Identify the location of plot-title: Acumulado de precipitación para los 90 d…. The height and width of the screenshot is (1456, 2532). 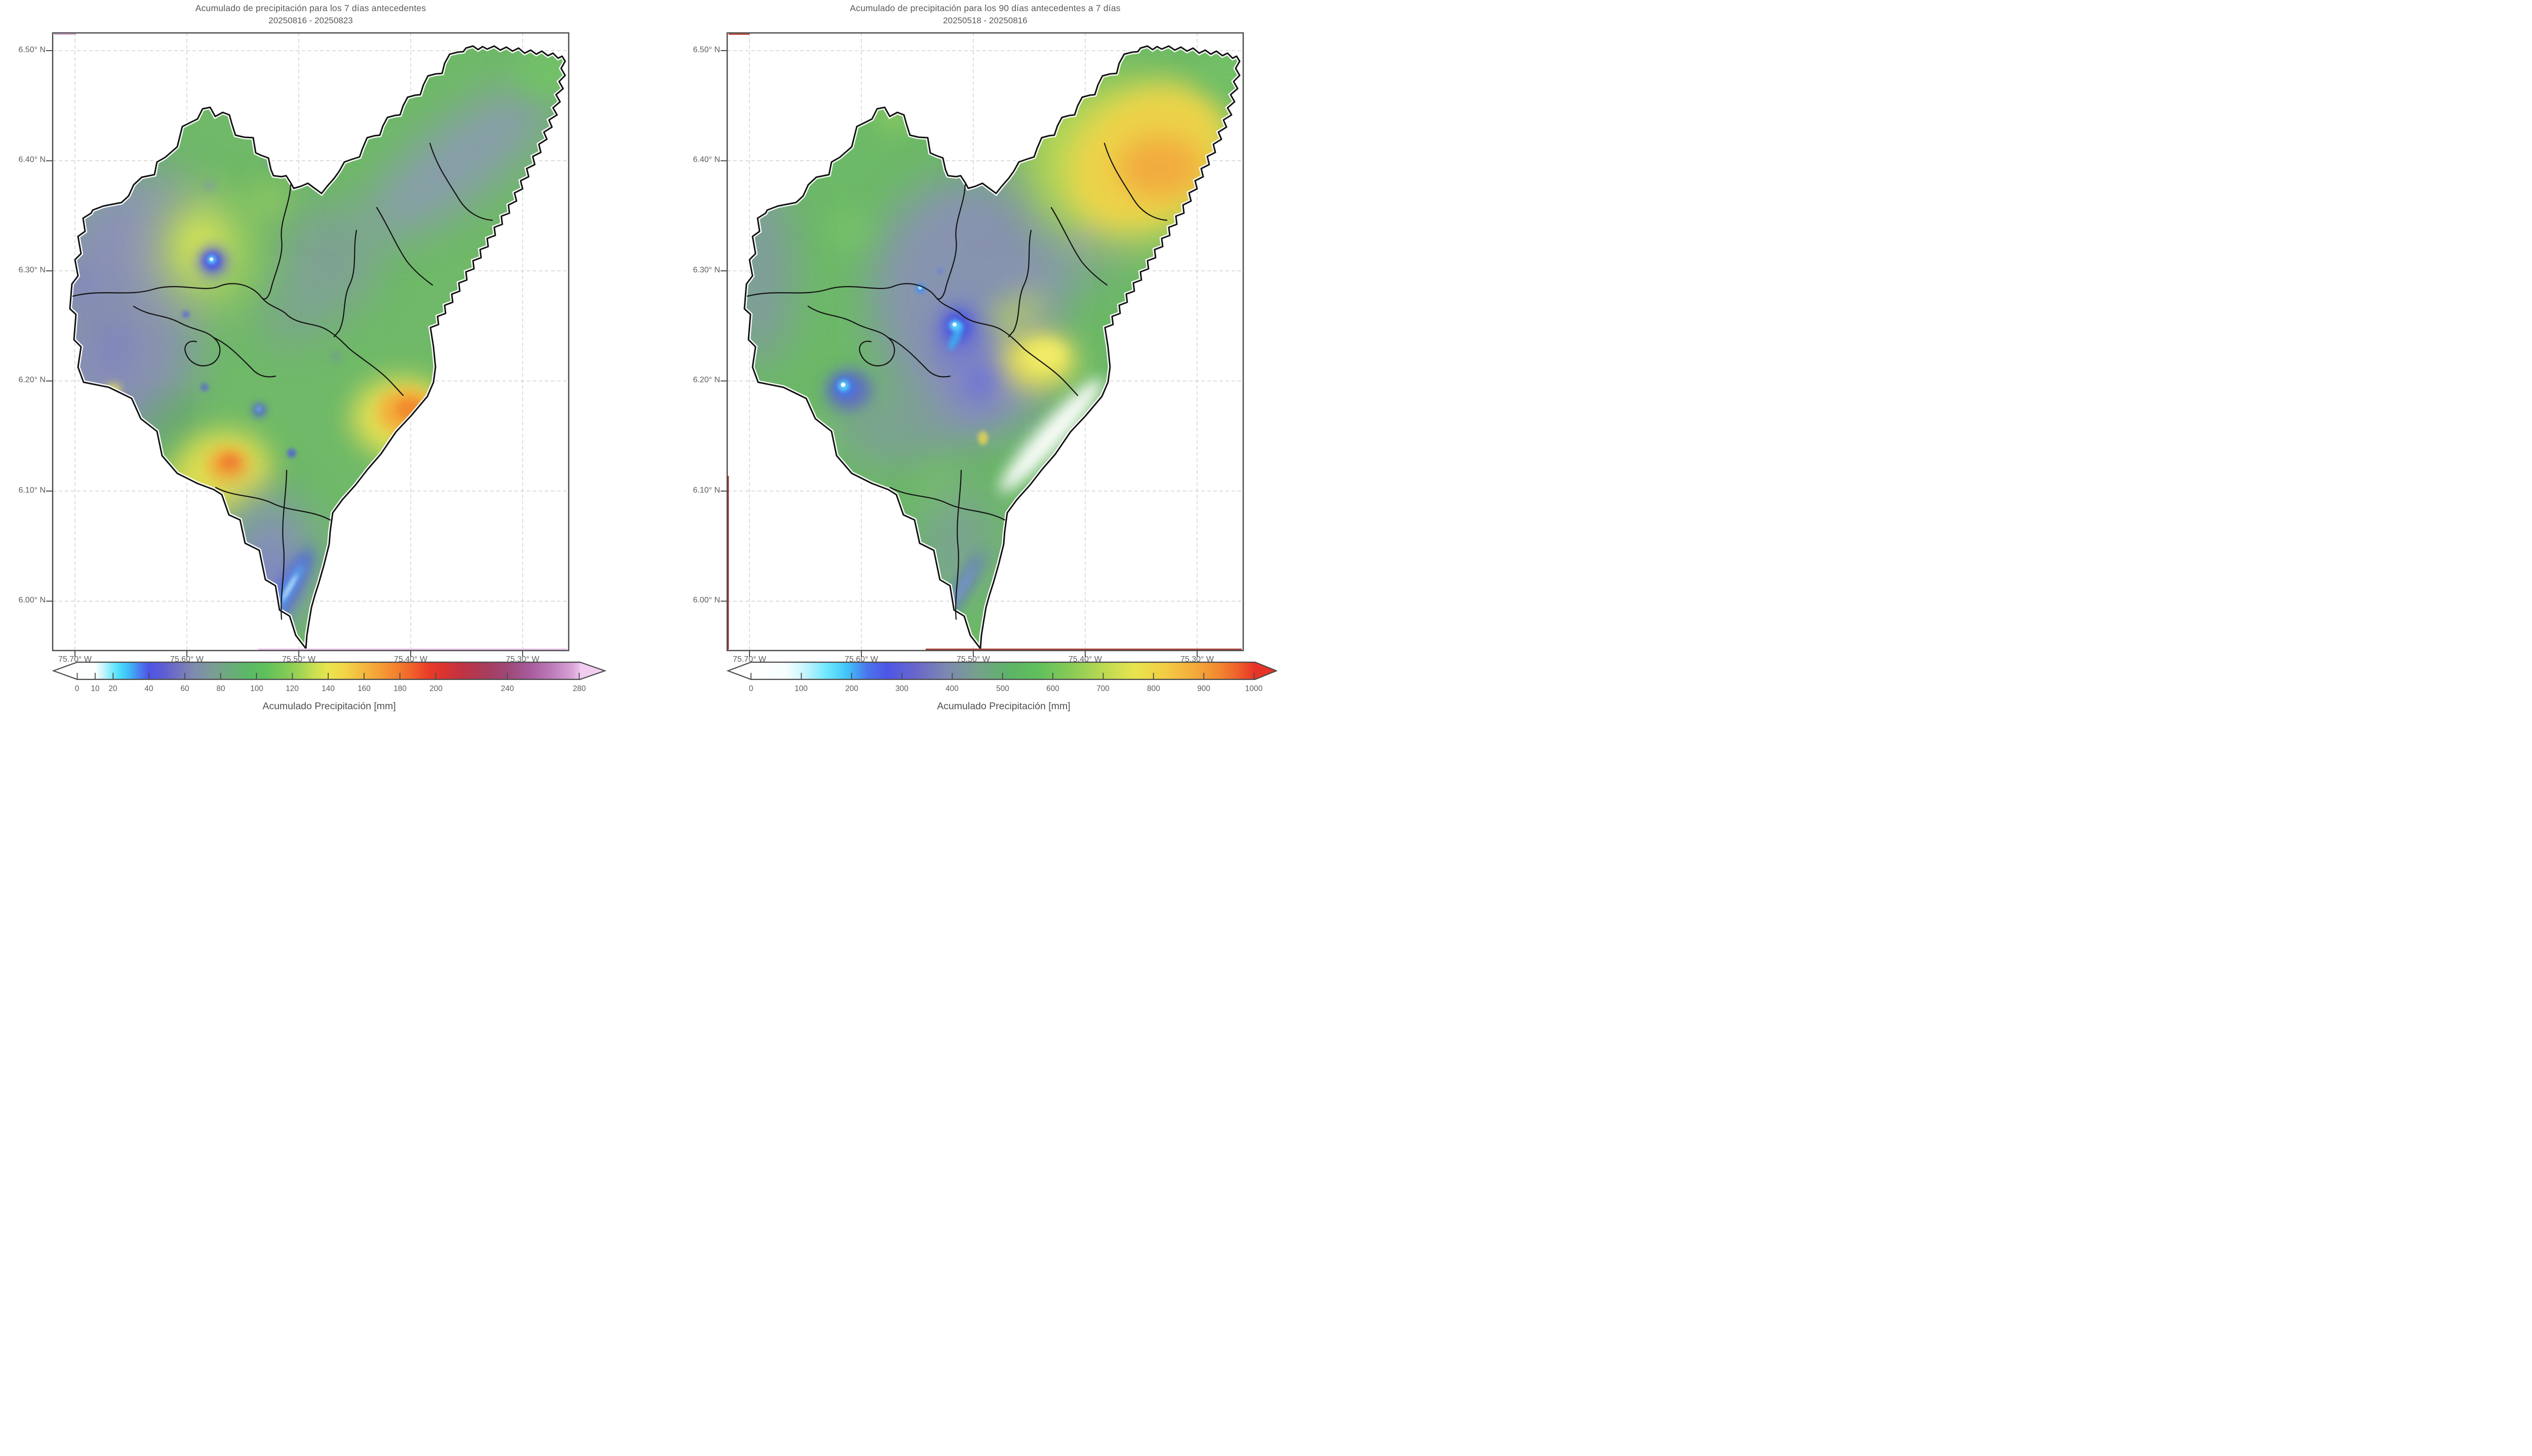
(985, 8).